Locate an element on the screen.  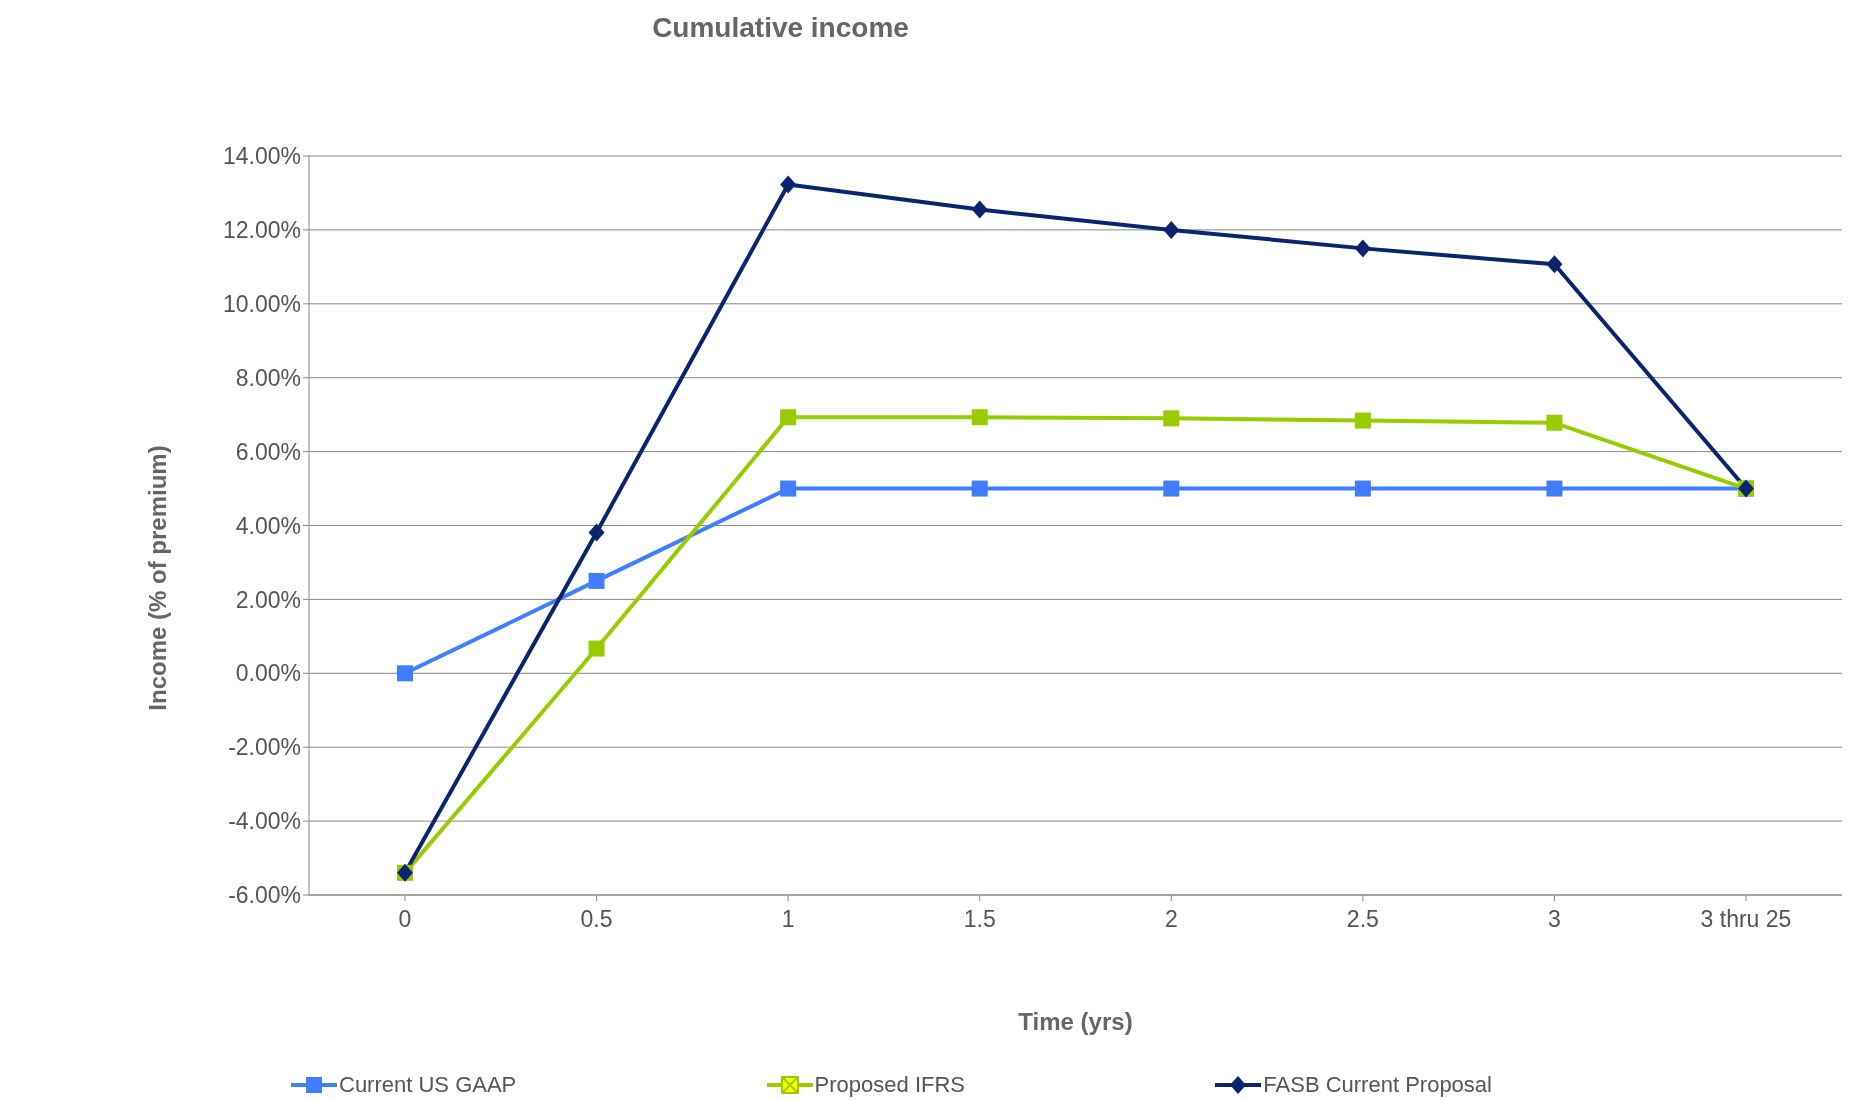
x-tick-label: 3 is located at coordinates (1554, 919).